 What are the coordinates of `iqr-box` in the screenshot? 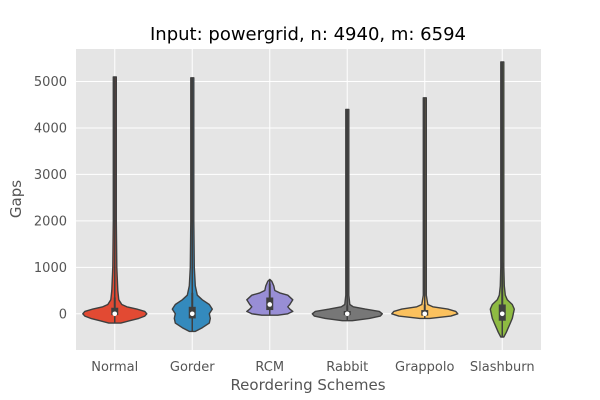 It's located at (115, 311).